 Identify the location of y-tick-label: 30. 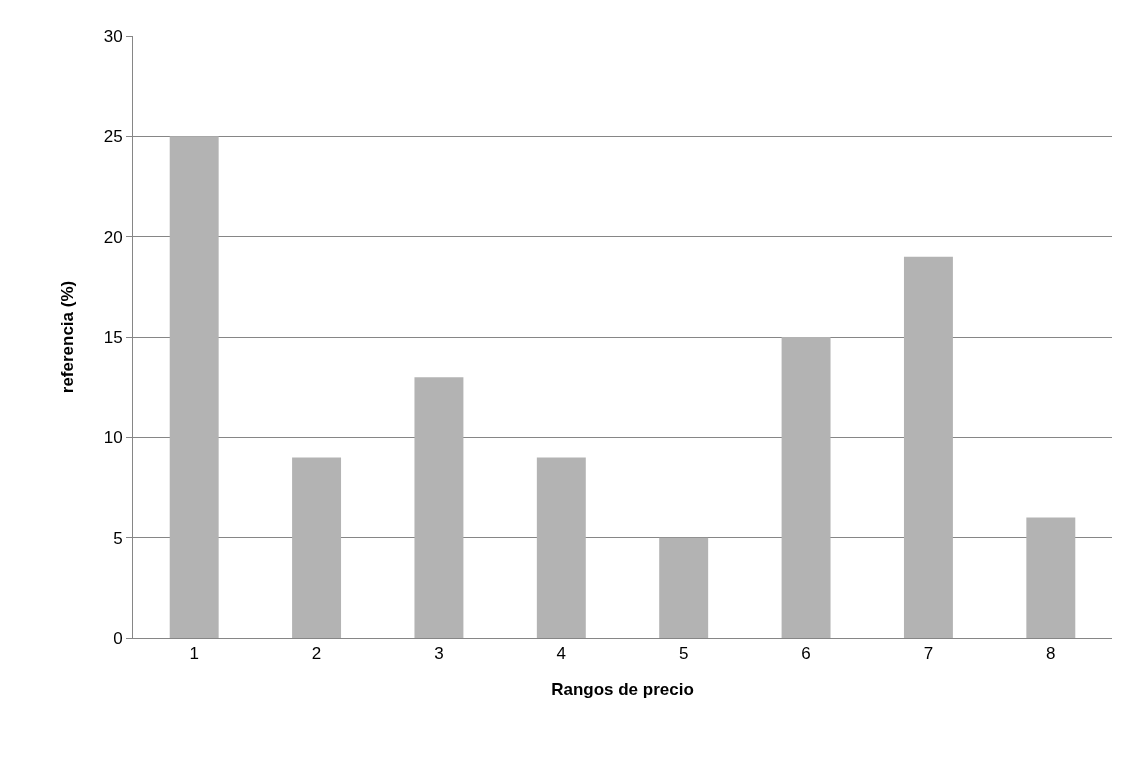
(113, 36).